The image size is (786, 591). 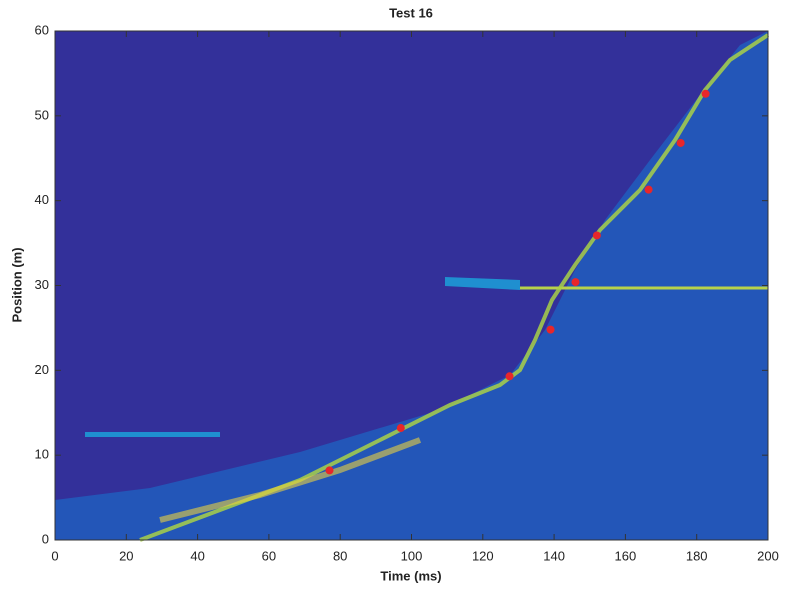 What do you see at coordinates (340, 555) in the screenshot?
I see `x-tick-label: 80` at bounding box center [340, 555].